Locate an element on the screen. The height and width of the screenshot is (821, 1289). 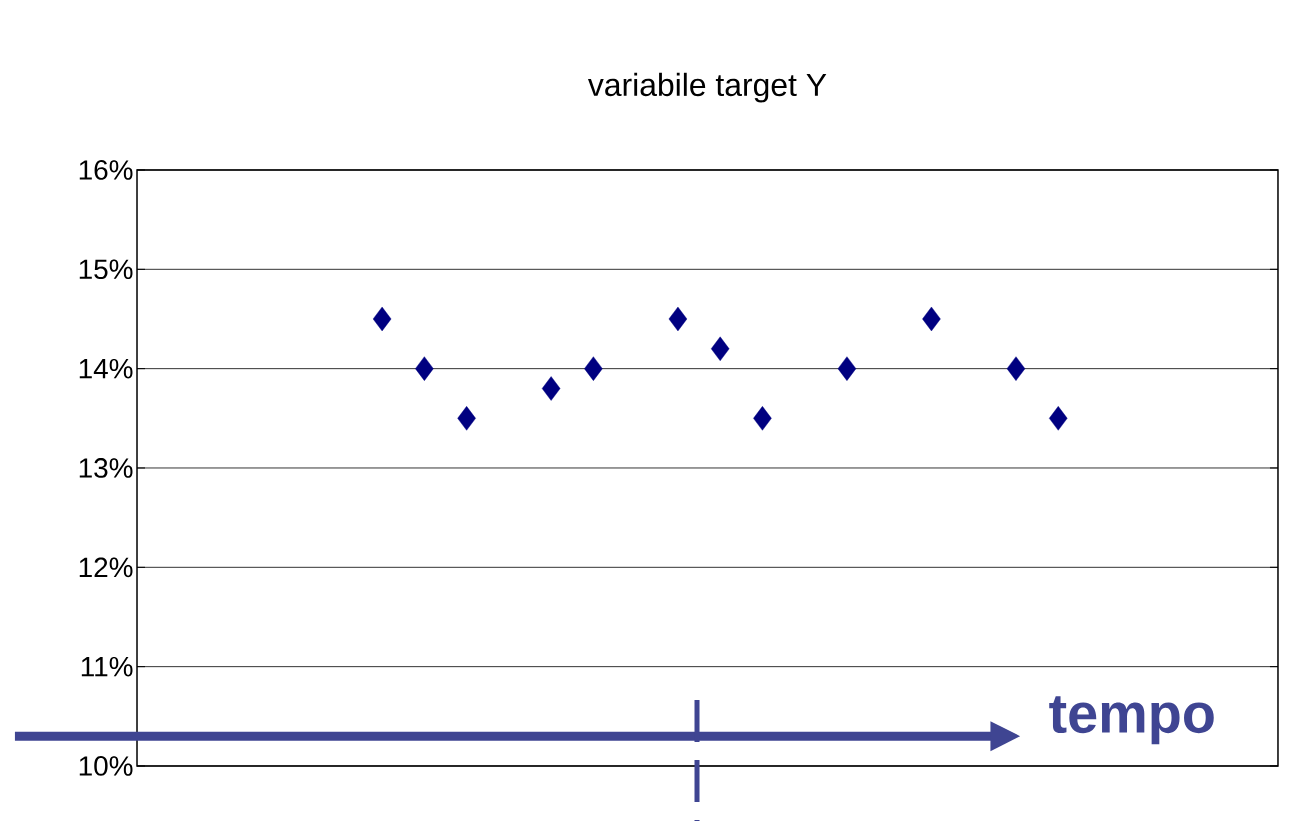
y-tick-label: 16% is located at coordinates (106, 170).